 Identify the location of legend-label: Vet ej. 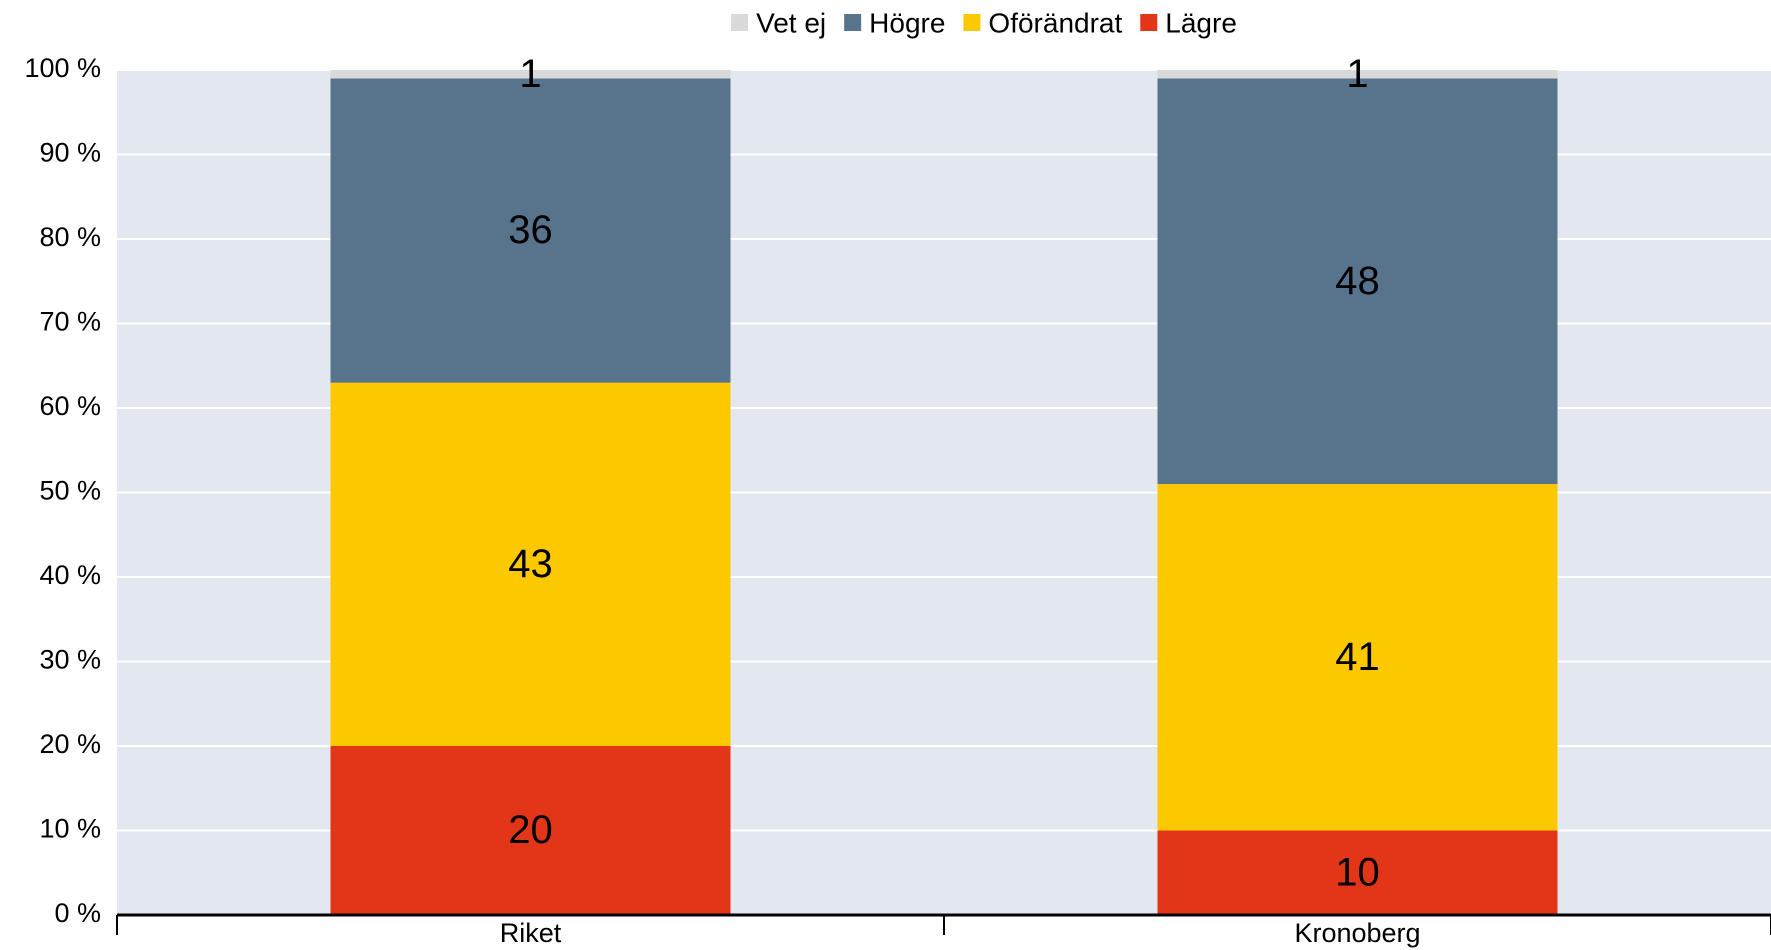
(791, 22).